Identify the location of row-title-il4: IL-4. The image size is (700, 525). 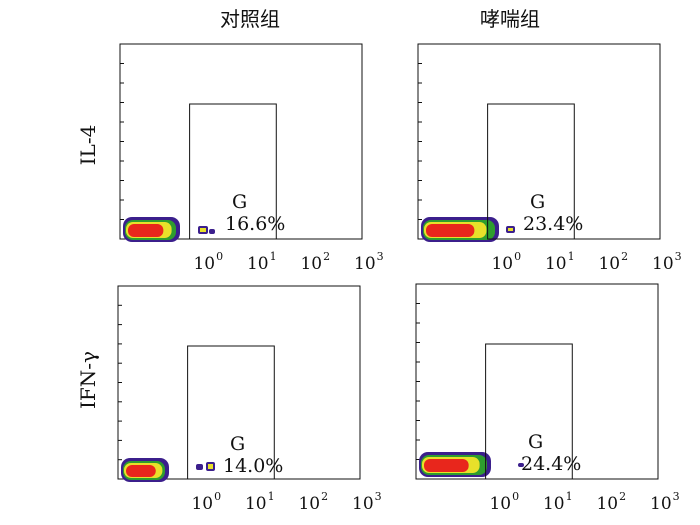
(88, 145).